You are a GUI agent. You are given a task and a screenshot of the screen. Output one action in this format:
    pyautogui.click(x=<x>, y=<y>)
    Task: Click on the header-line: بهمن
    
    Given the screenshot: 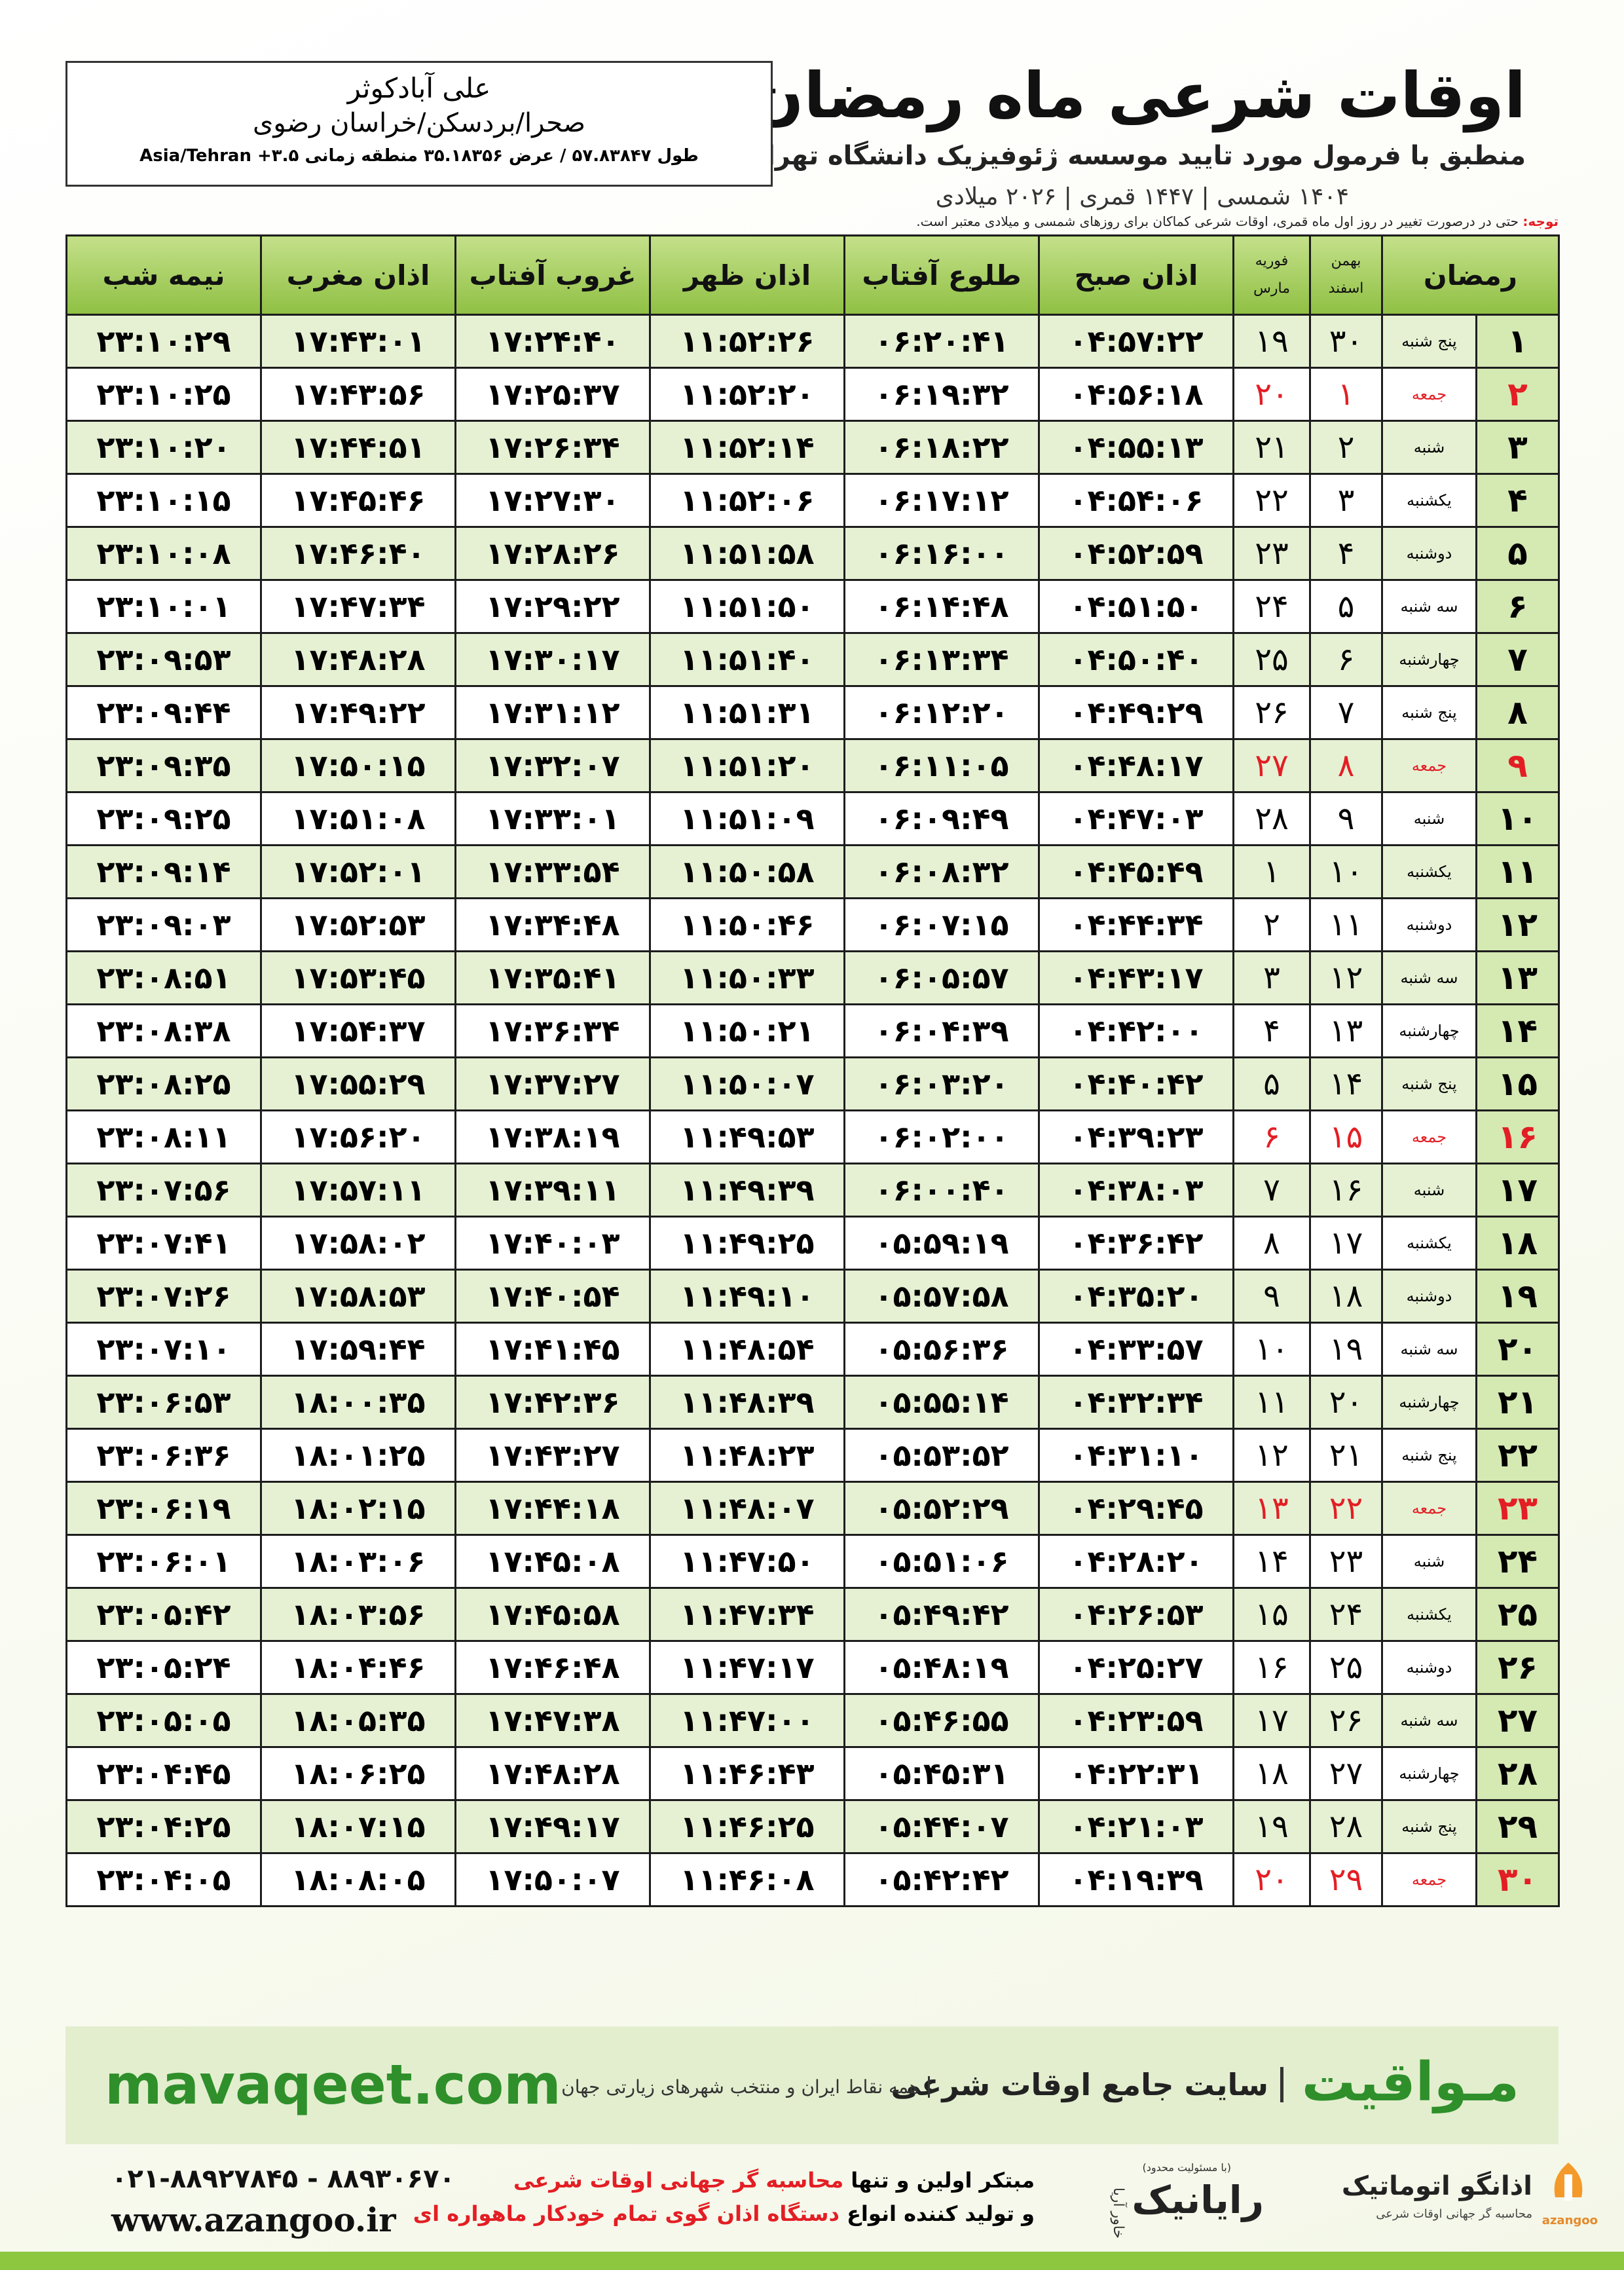 What is the action you would take?
    pyautogui.click(x=1346, y=261)
    